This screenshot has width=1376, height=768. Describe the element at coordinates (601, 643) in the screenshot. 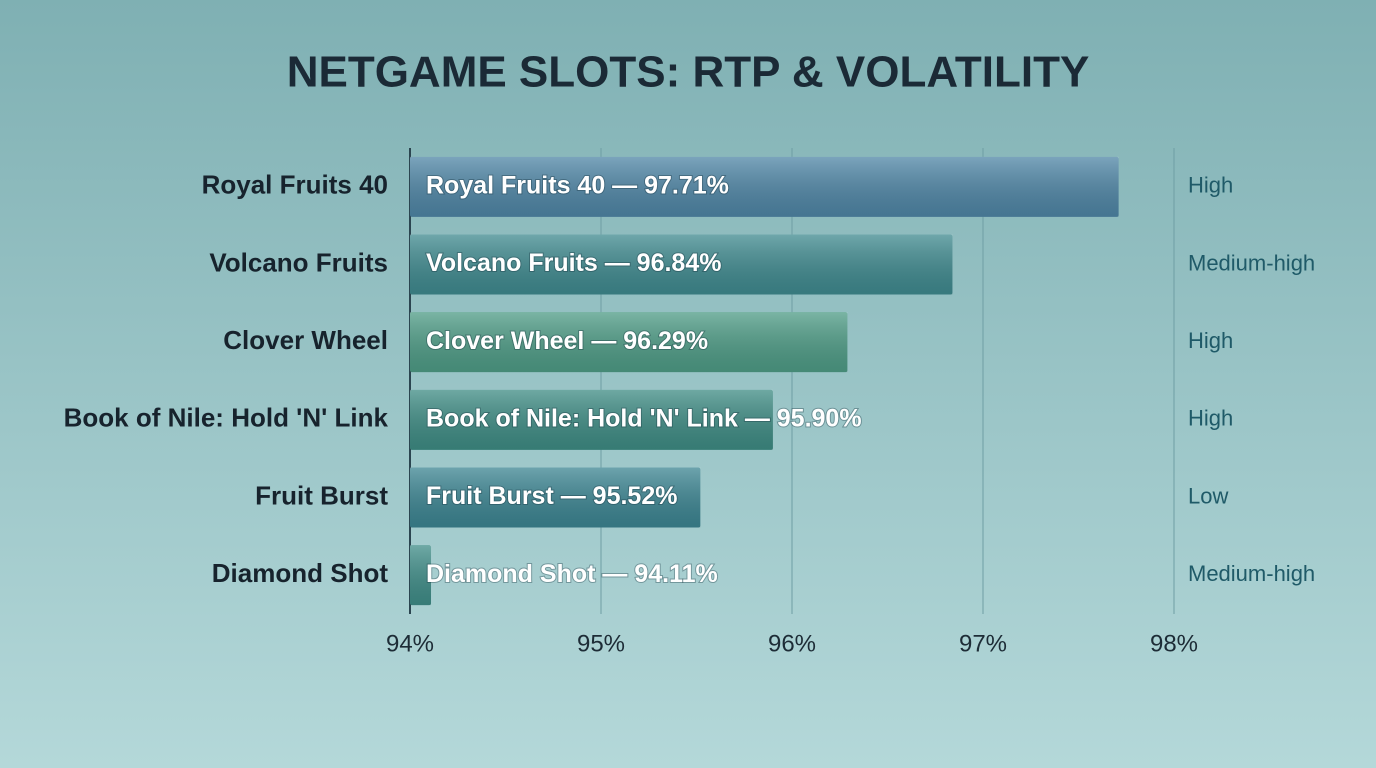

I see `x-tick-label: 95%` at that location.